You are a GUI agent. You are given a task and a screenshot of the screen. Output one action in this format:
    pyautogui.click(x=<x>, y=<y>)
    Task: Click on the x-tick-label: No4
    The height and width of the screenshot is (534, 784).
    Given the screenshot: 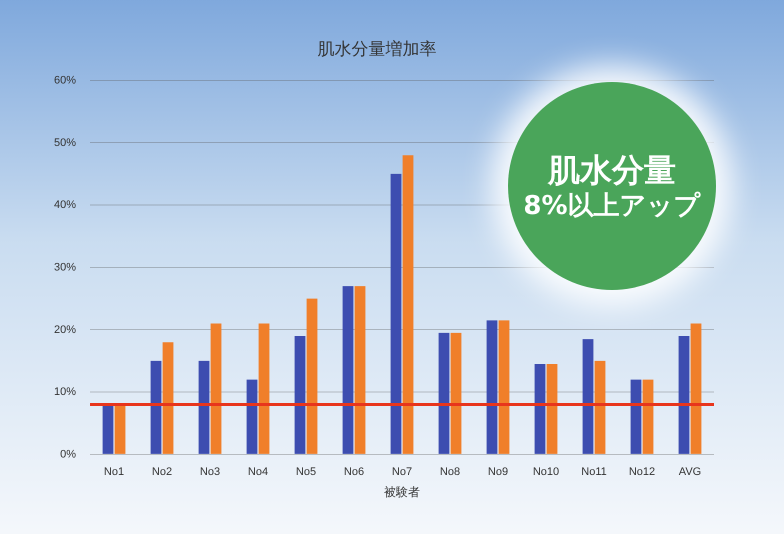 What is the action you would take?
    pyautogui.click(x=258, y=472)
    